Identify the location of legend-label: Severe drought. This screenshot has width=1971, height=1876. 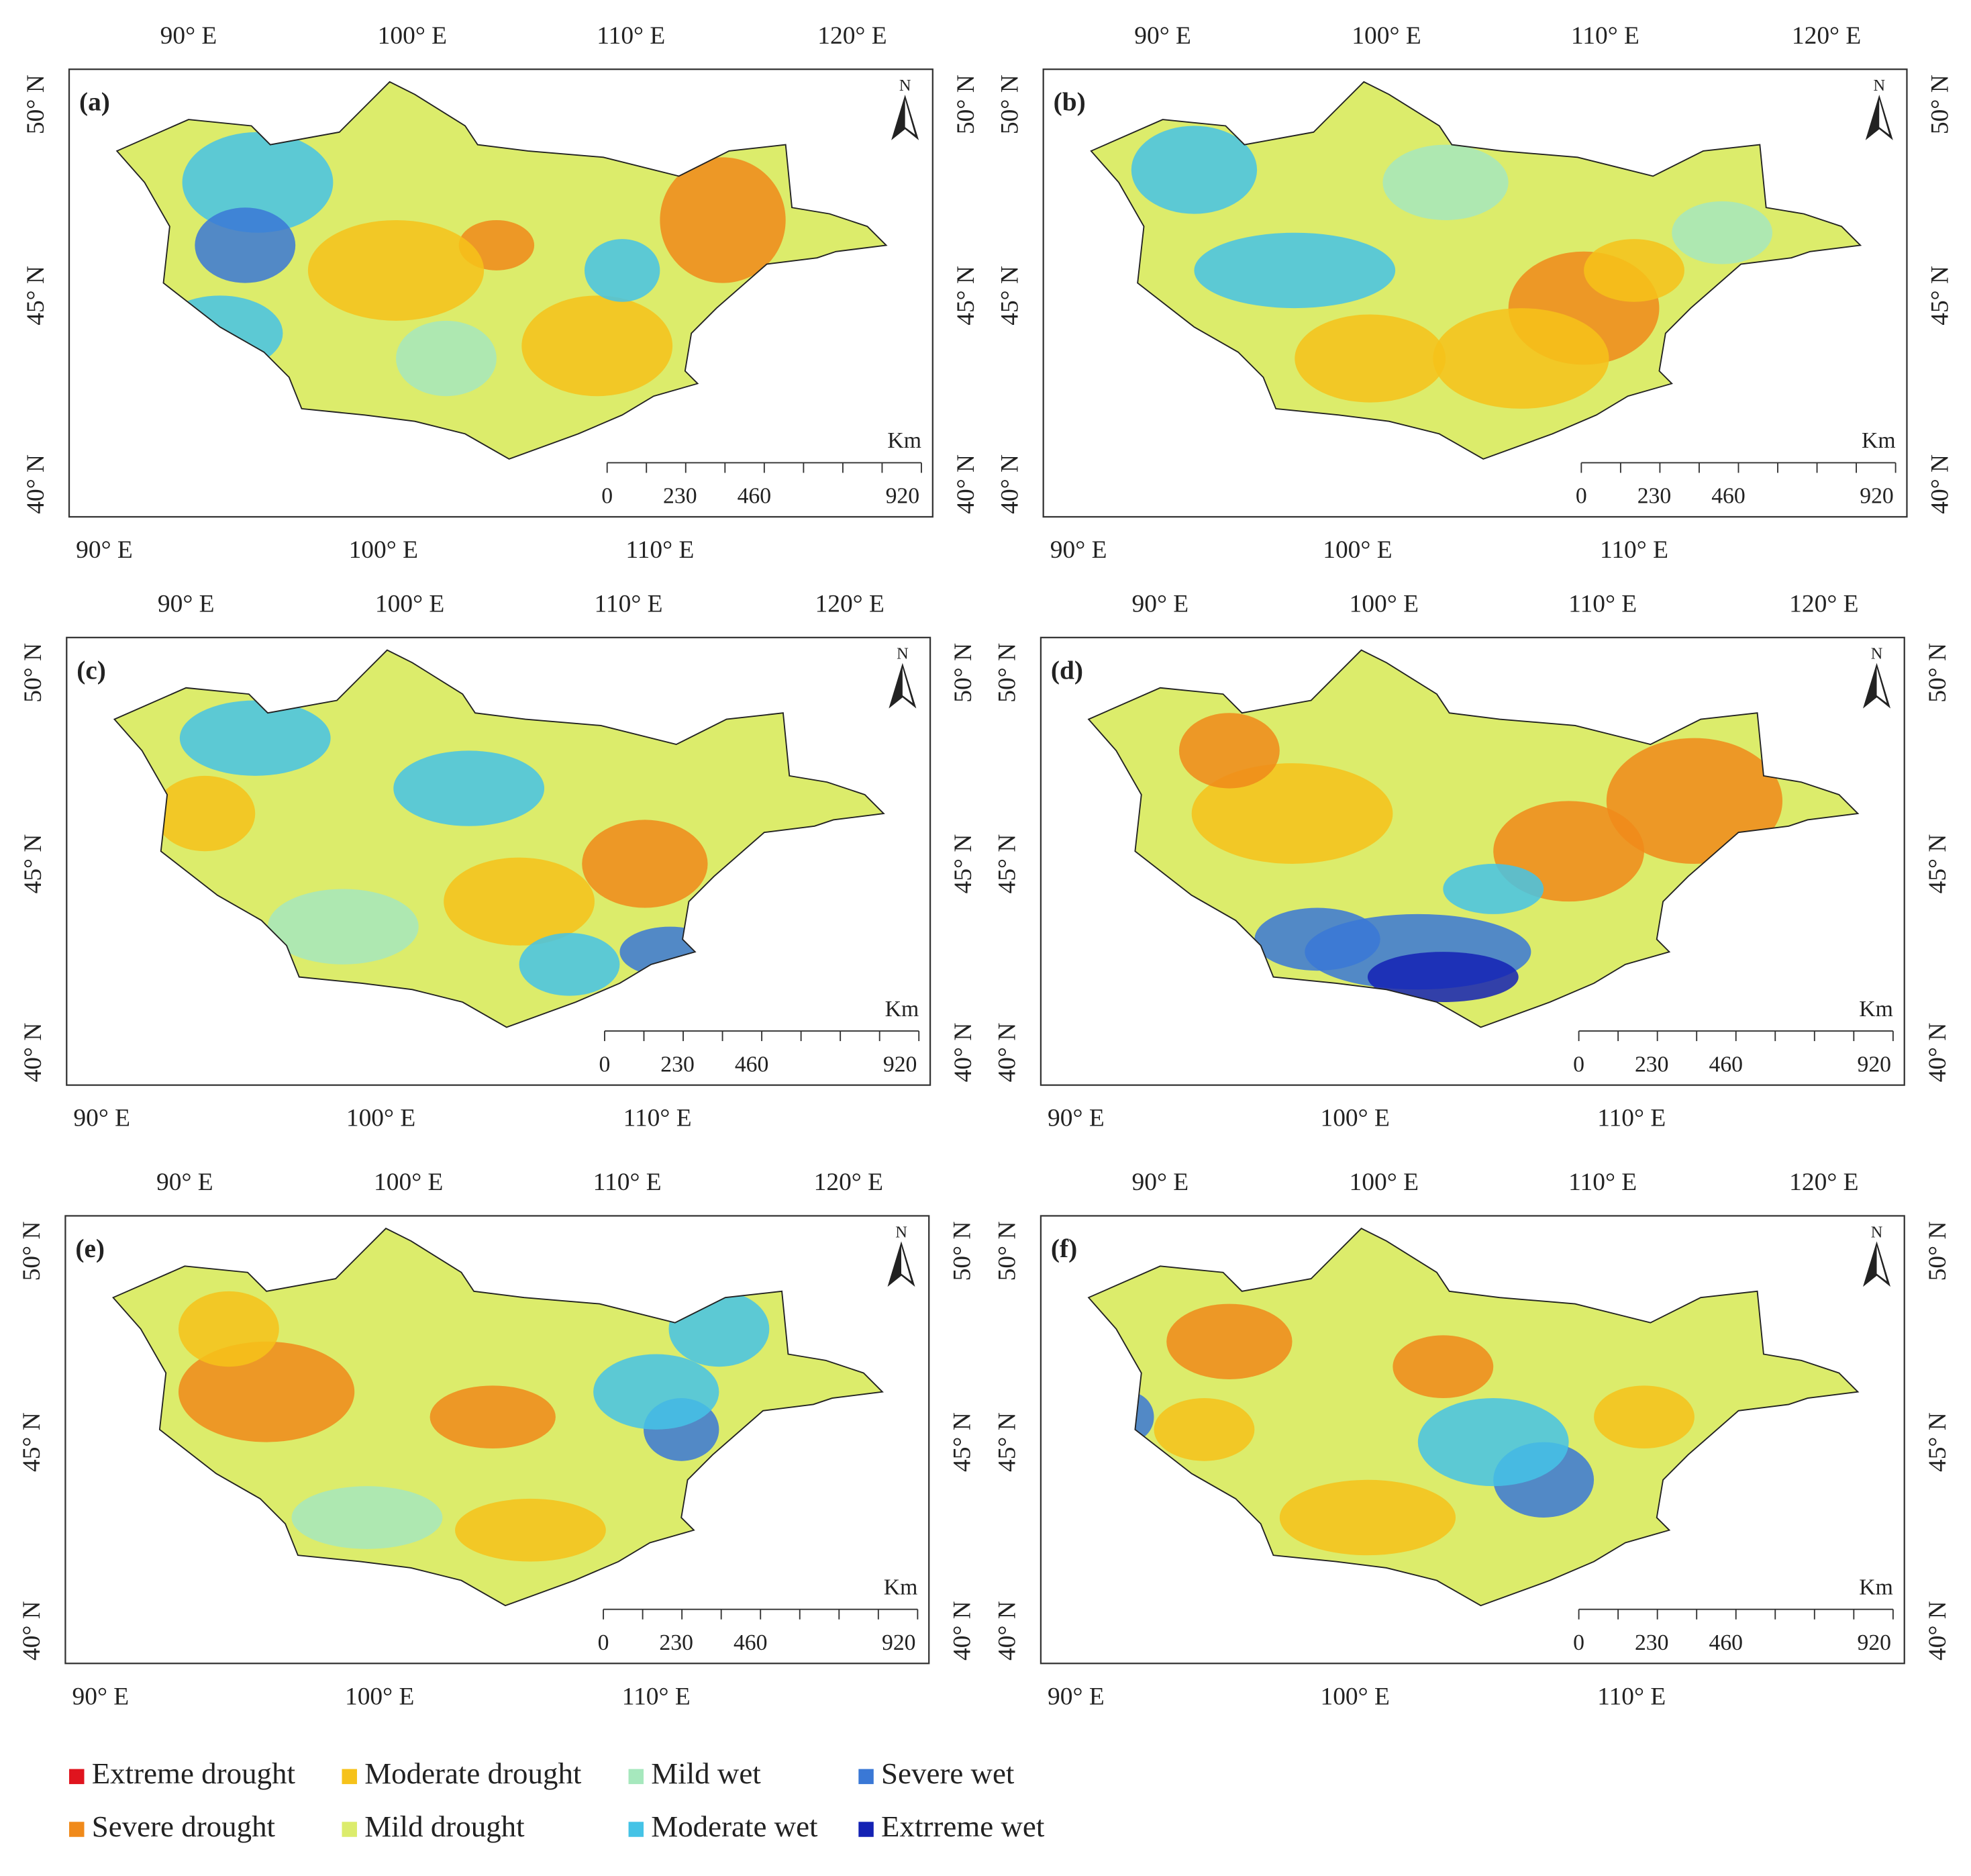
(184, 1827).